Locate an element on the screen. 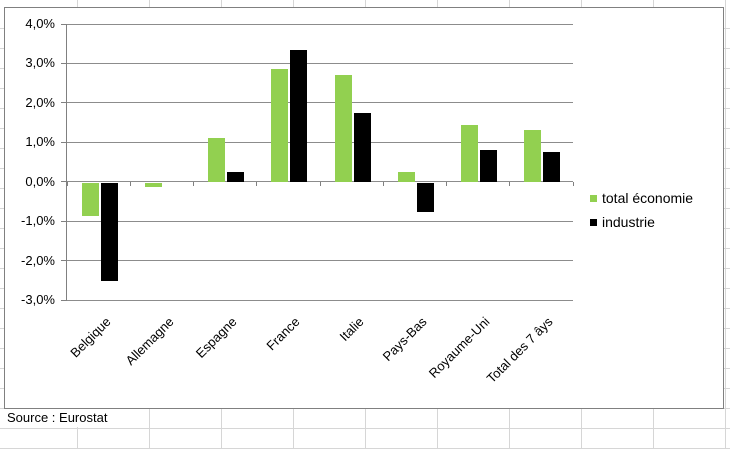  legend: total économie industrie is located at coordinates (642, 214).